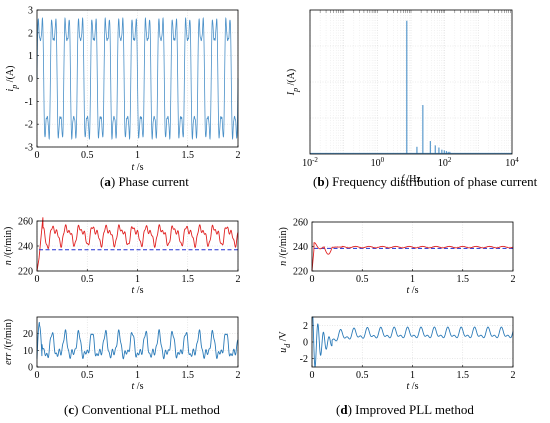 This screenshot has width=550, height=423. What do you see at coordinates (30, 56) in the screenshot?
I see `y-tick-label: 1` at bounding box center [30, 56].